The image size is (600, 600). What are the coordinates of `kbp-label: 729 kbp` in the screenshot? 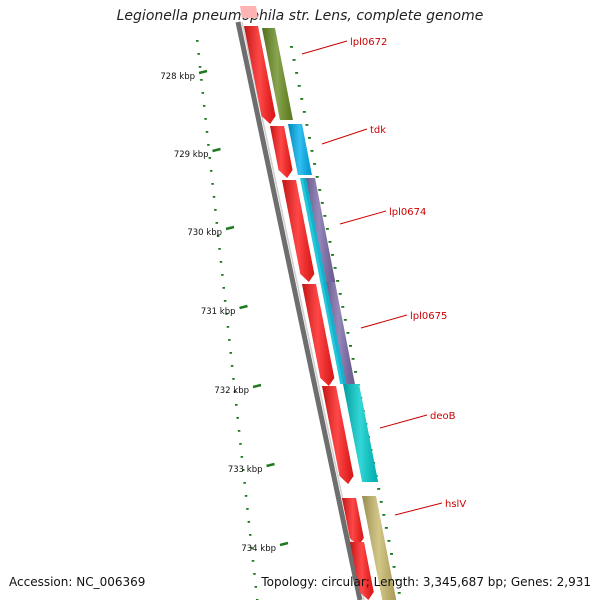 It's located at (191, 155).